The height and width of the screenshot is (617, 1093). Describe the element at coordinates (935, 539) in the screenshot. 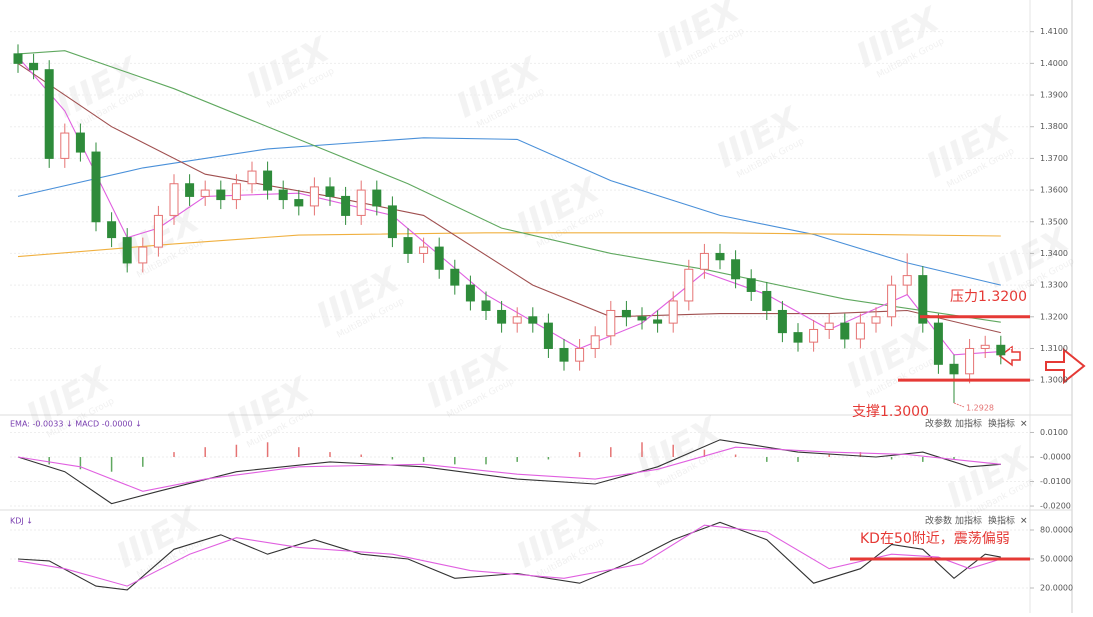

I see `annotation-text: KD在50附近，震荡偏弱` at that location.